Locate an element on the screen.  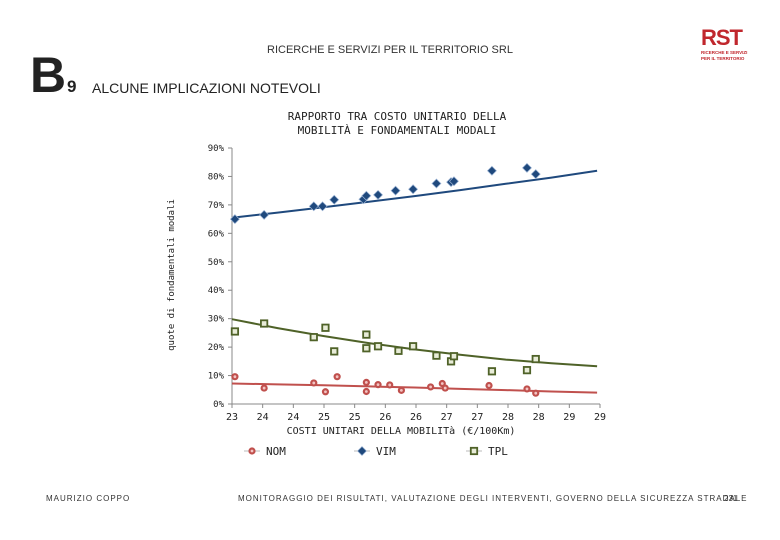
legend-label-nom: NOM is located at coordinates (276, 451).